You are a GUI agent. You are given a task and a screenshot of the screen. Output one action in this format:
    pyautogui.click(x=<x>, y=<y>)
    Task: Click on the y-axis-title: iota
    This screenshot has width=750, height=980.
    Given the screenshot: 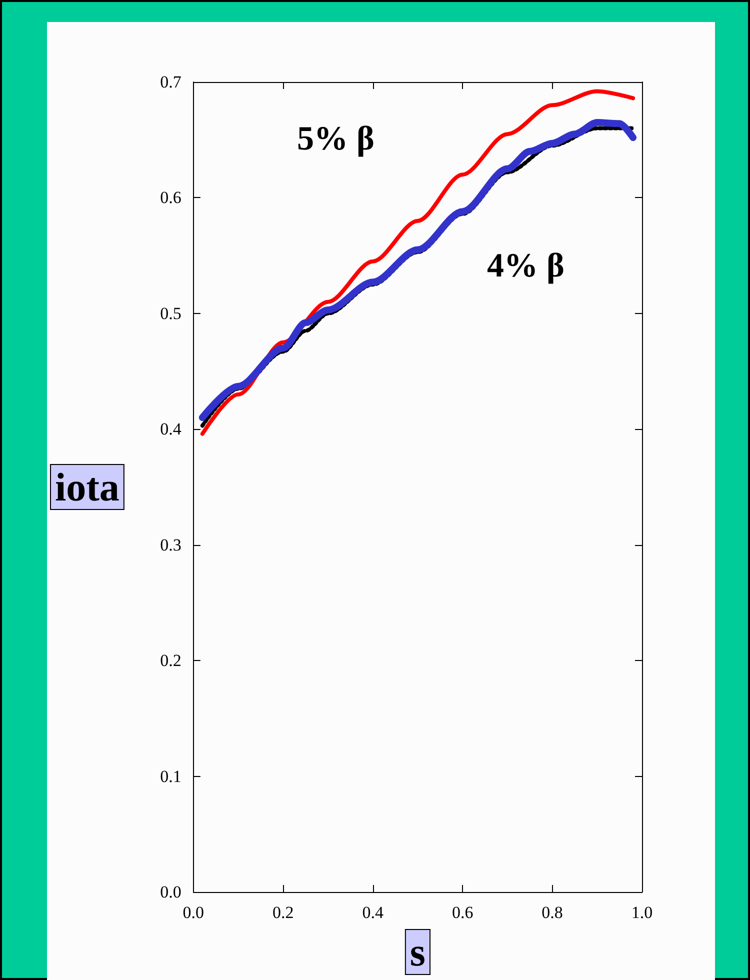 What is the action you would take?
    pyautogui.click(x=87, y=487)
    